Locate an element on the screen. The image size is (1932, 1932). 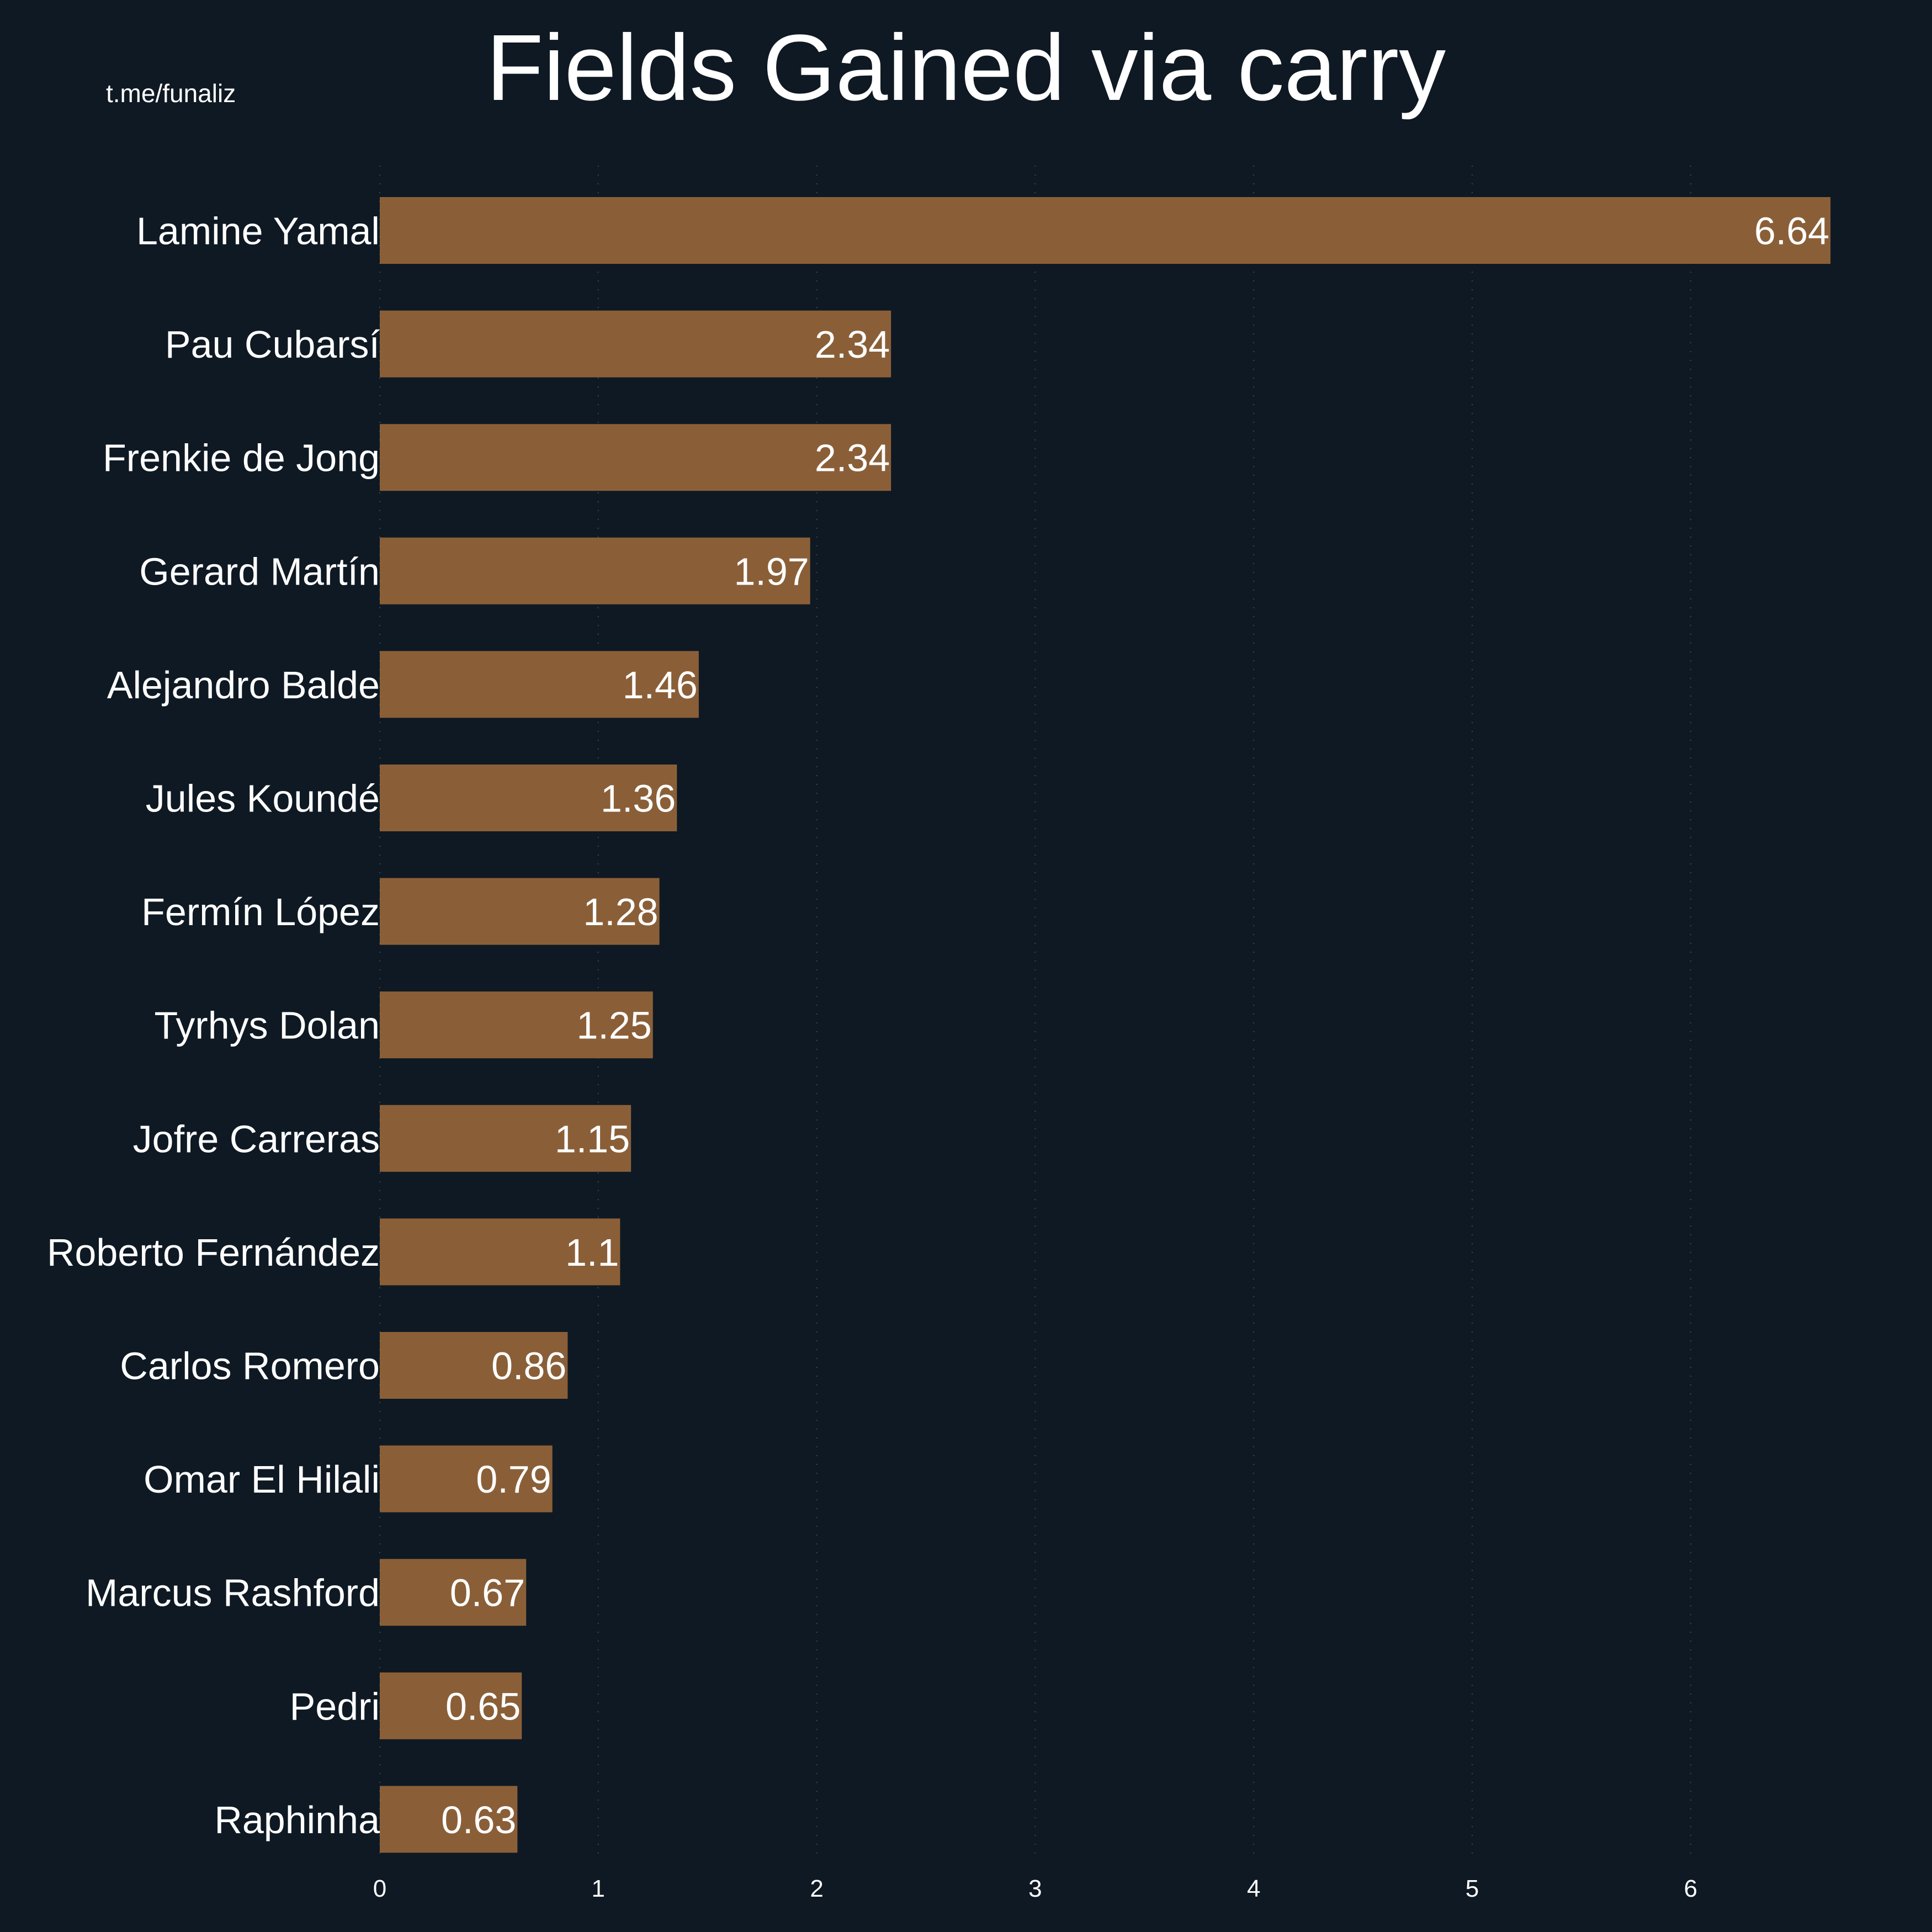
watermark: t.me/funaliz is located at coordinates (171, 94).